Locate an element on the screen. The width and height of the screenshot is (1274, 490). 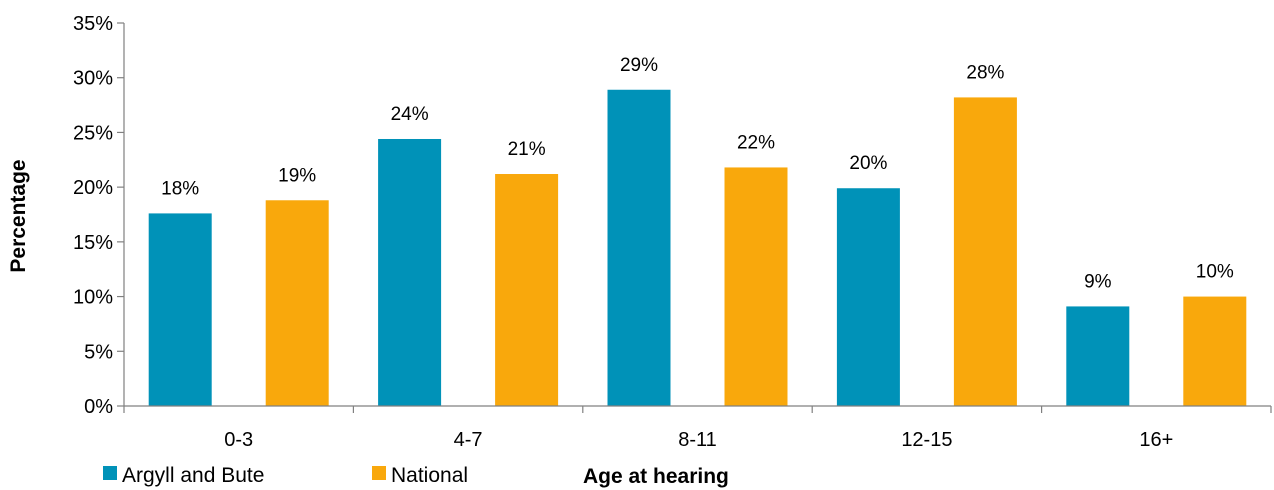
y-axis-ticks: 0% 5% 10% 15% 20% 25% 30% 35% is located at coordinates (98, 215).